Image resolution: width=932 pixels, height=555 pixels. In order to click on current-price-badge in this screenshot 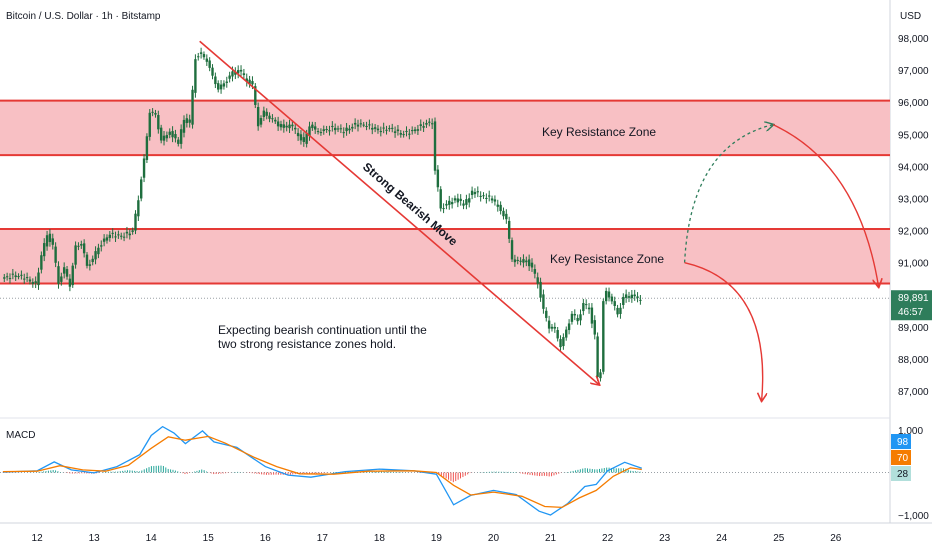, I will do `click(911, 305)`.